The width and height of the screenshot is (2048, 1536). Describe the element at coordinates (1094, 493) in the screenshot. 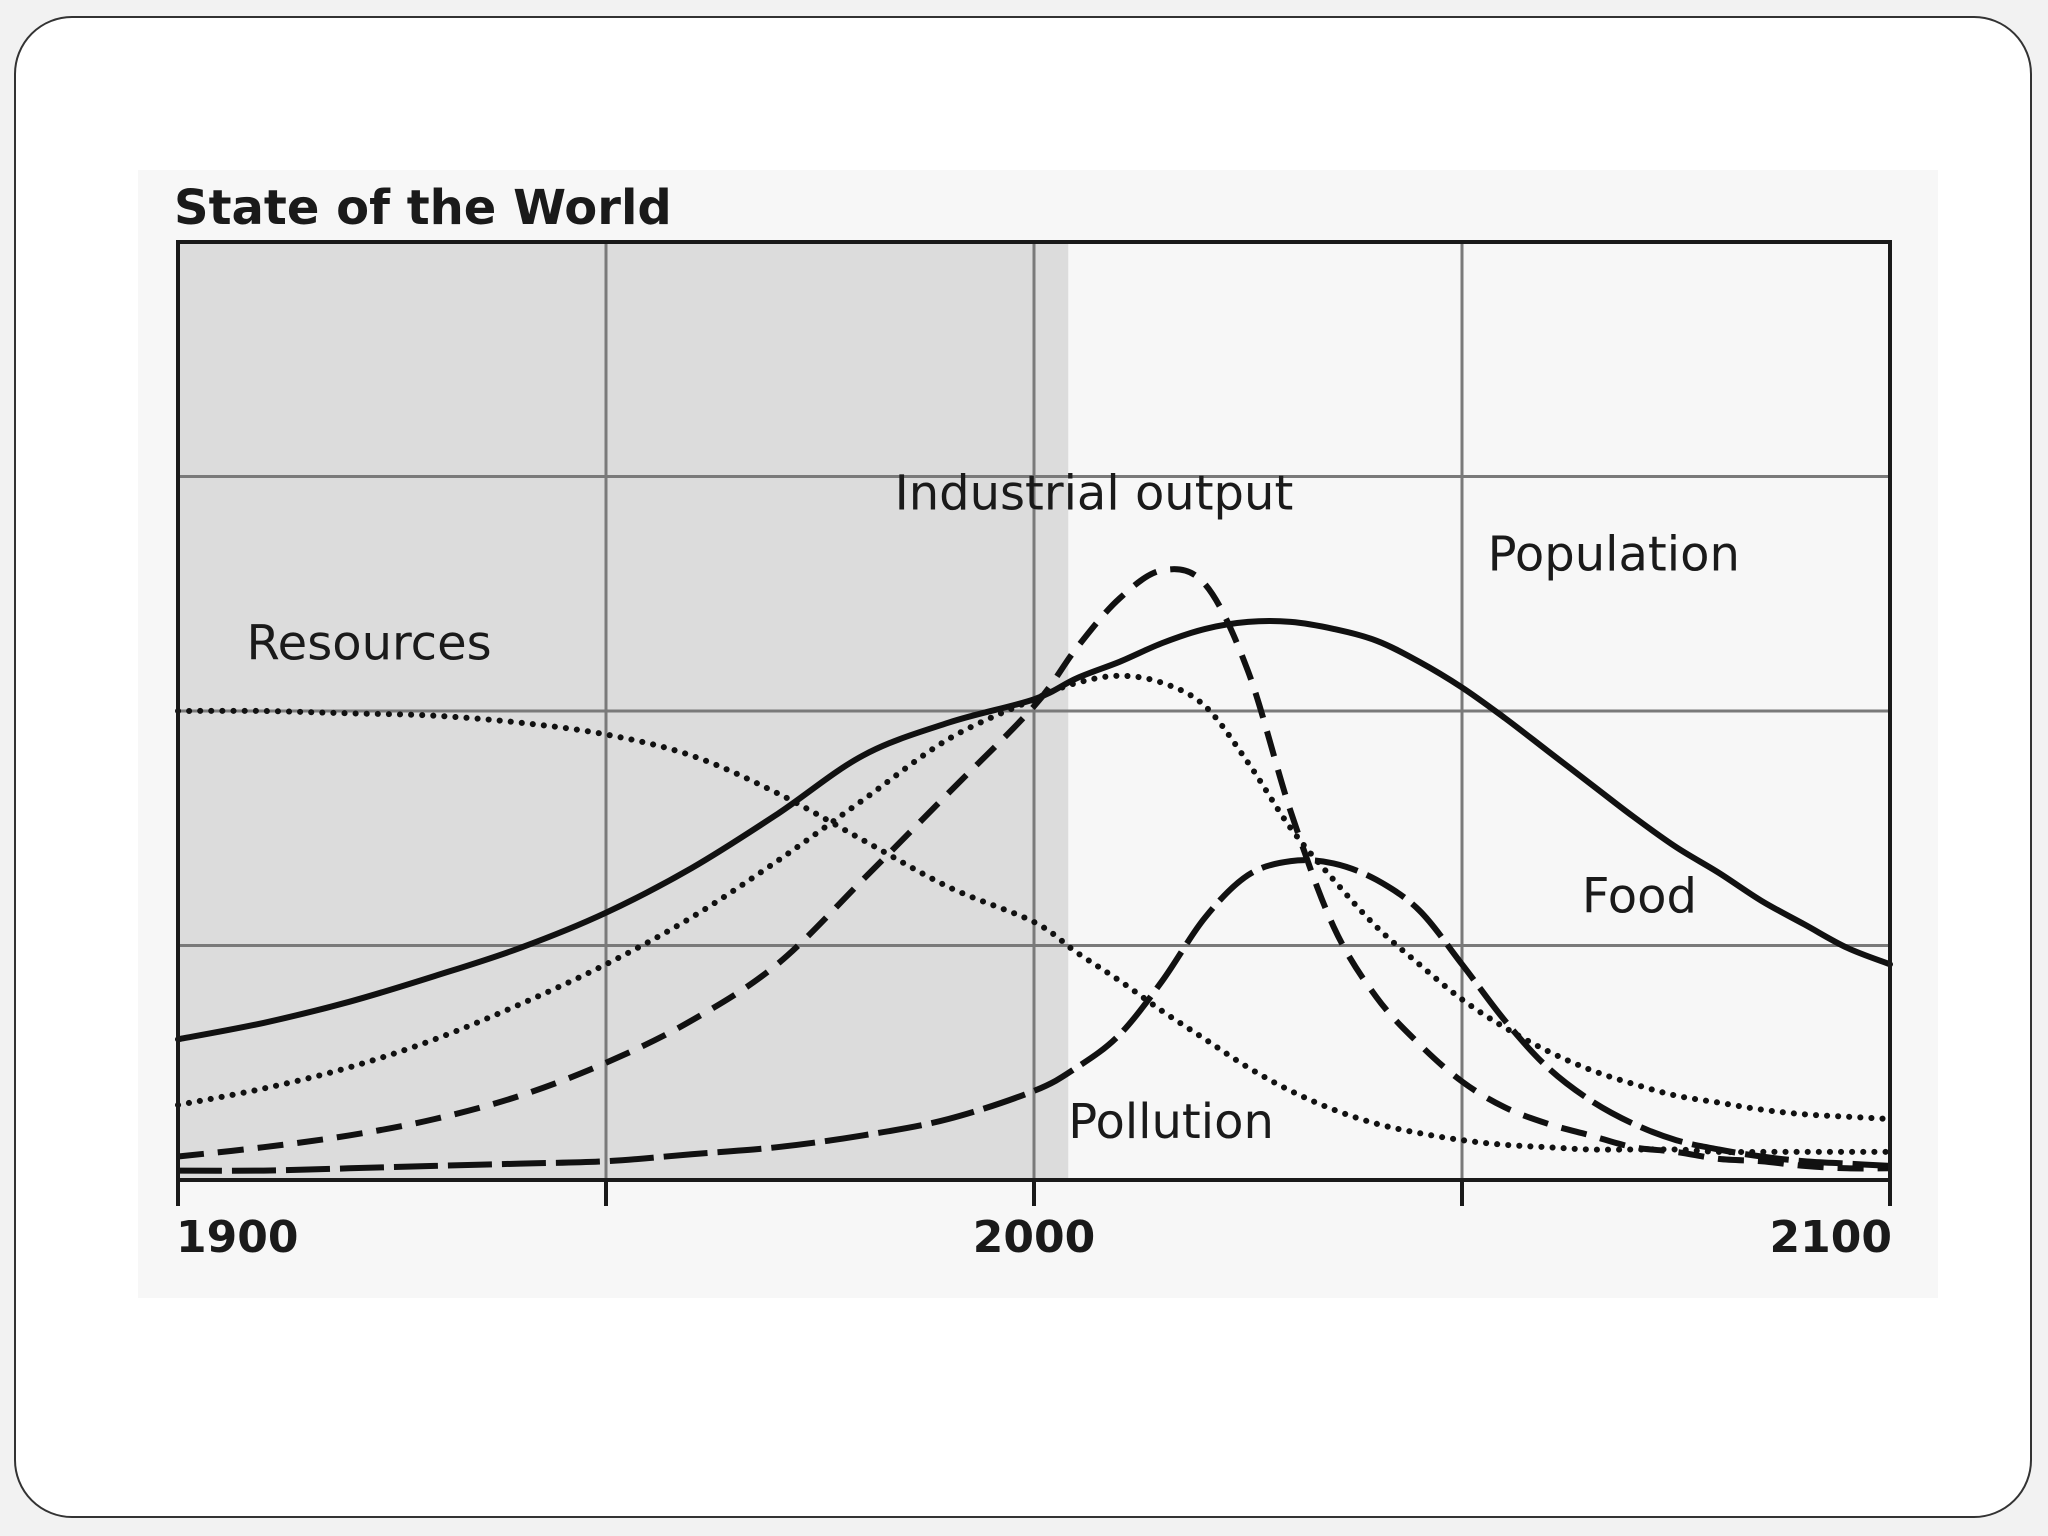

I see `series-label-industrial-output: Industrial output` at that location.